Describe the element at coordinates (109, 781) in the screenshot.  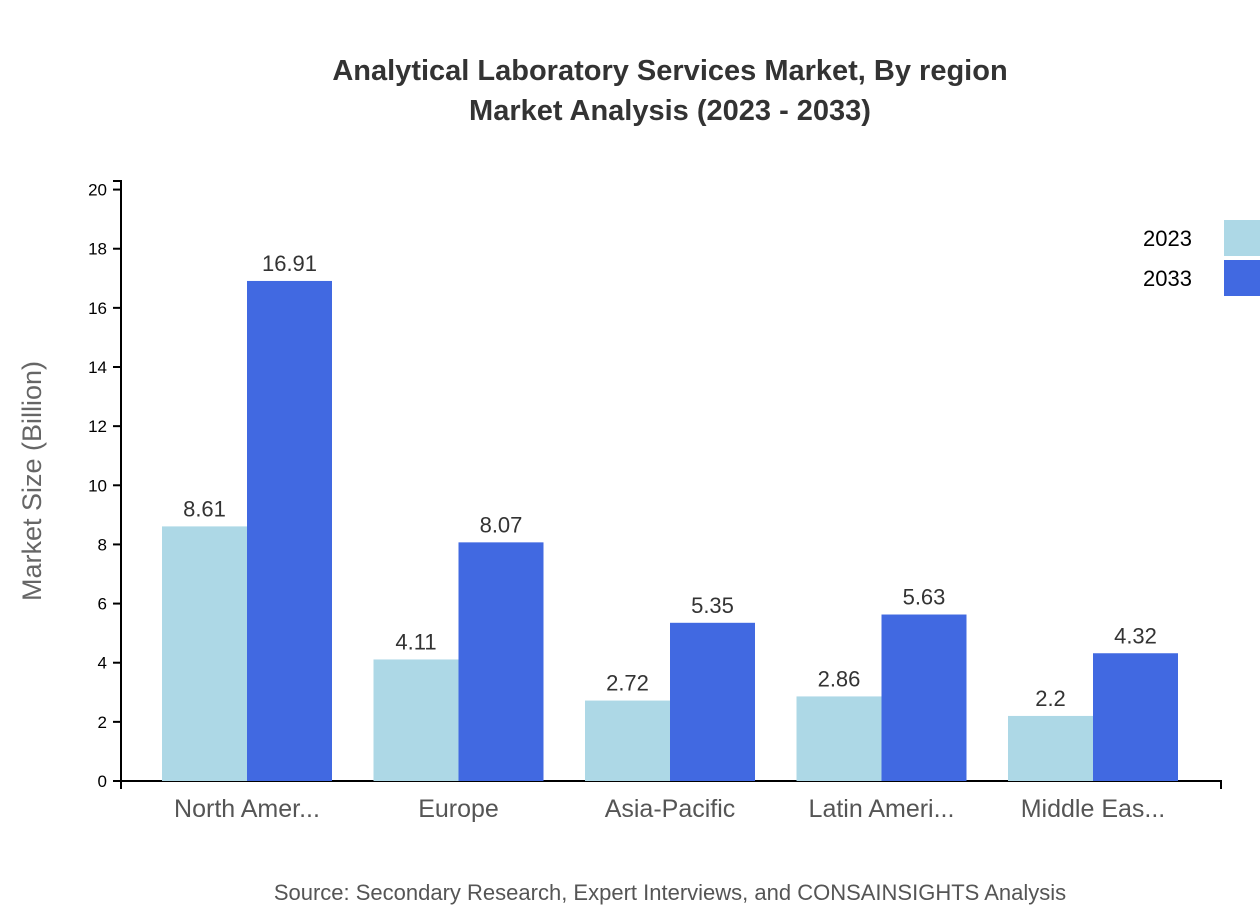
I see `y-tick: 0` at that location.